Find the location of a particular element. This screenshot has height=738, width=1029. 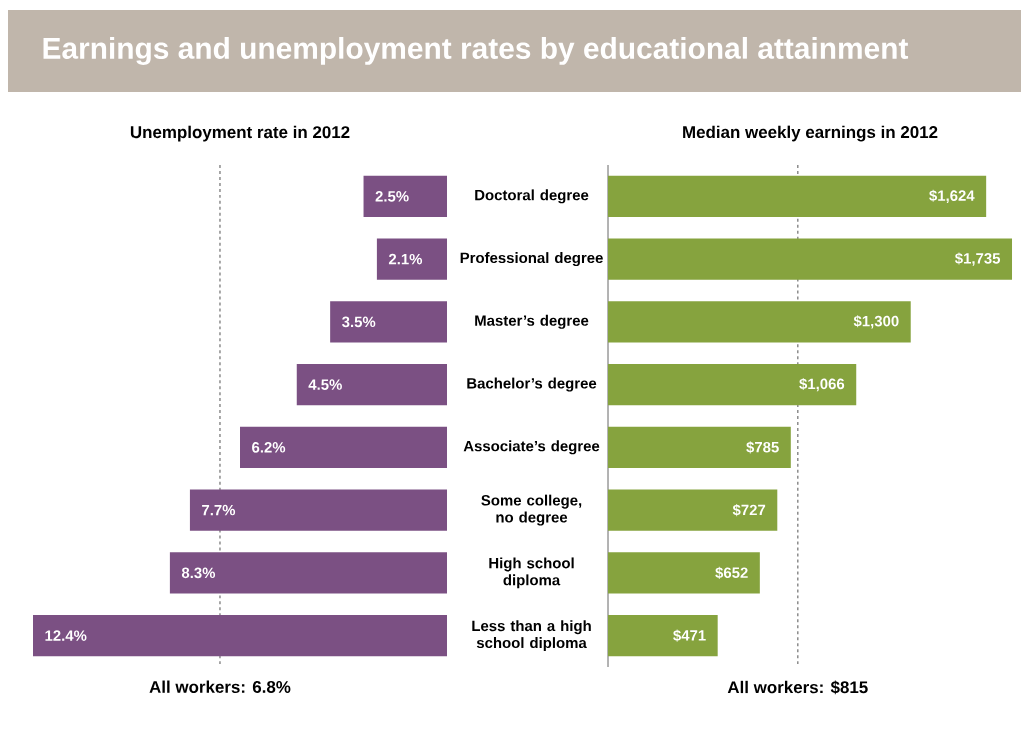

ref-line-label: All workers: 6.8% is located at coordinates (220, 686).